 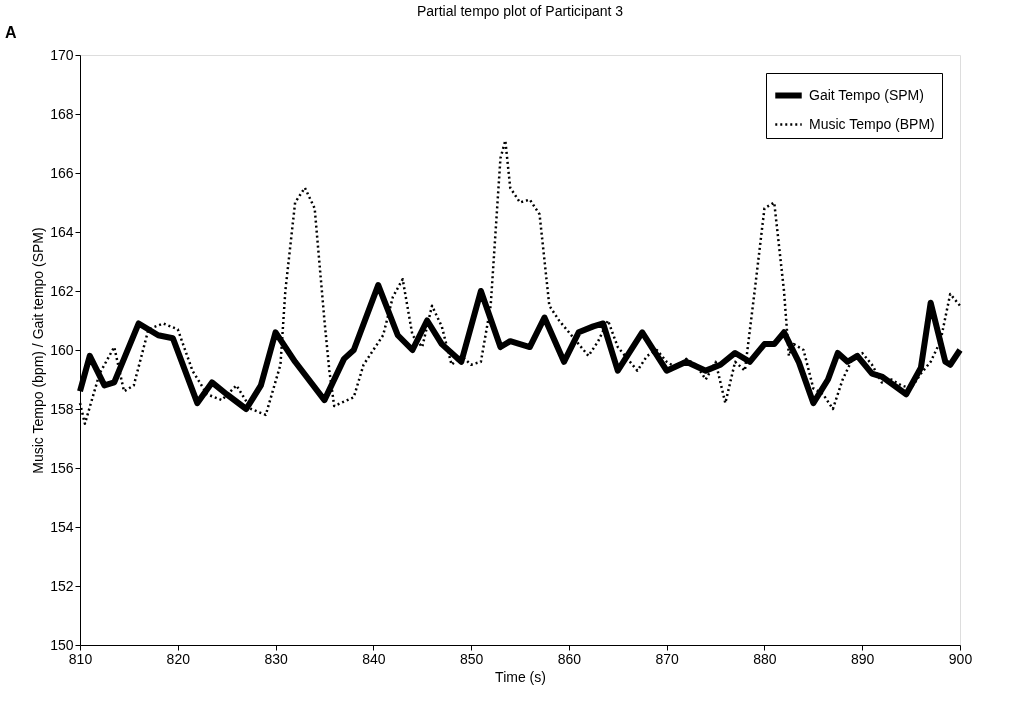 What do you see at coordinates (520, 676) in the screenshot?
I see `x-axis-title: Time (s)` at bounding box center [520, 676].